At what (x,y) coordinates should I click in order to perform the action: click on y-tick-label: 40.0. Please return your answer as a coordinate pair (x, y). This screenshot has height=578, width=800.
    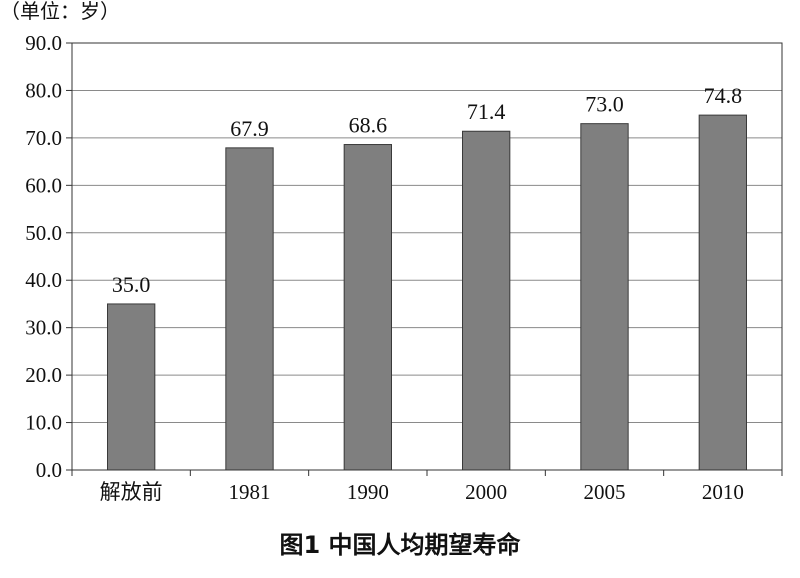
    Looking at the image, I should click on (43, 280).